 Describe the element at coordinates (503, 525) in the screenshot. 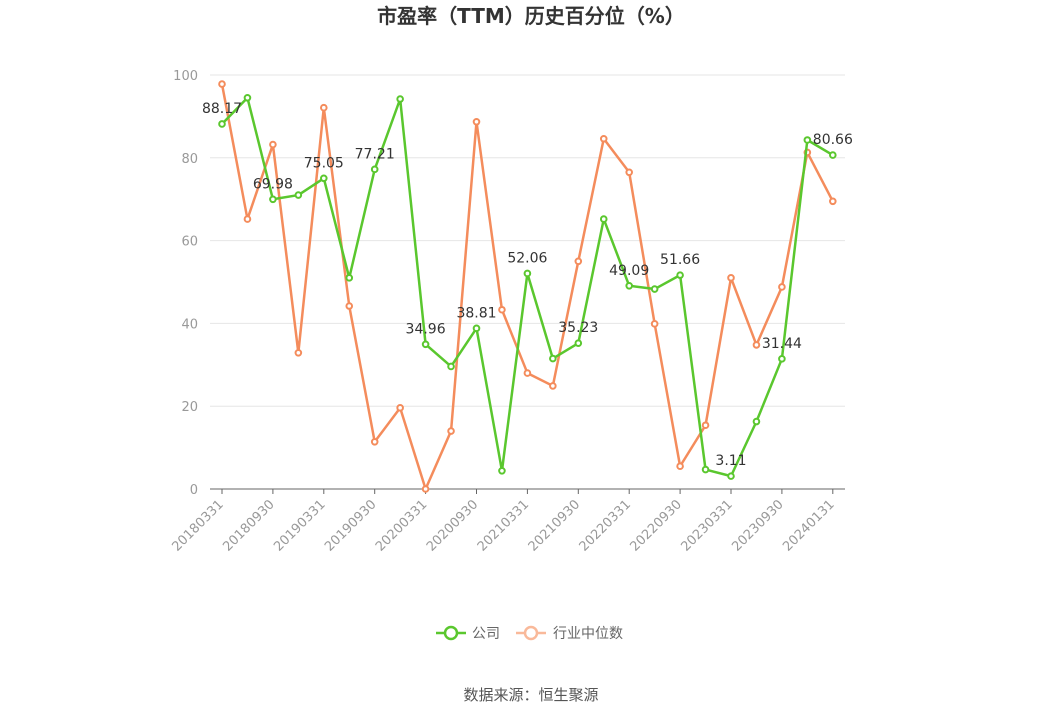

I see `x-tick-label: 20210331` at that location.